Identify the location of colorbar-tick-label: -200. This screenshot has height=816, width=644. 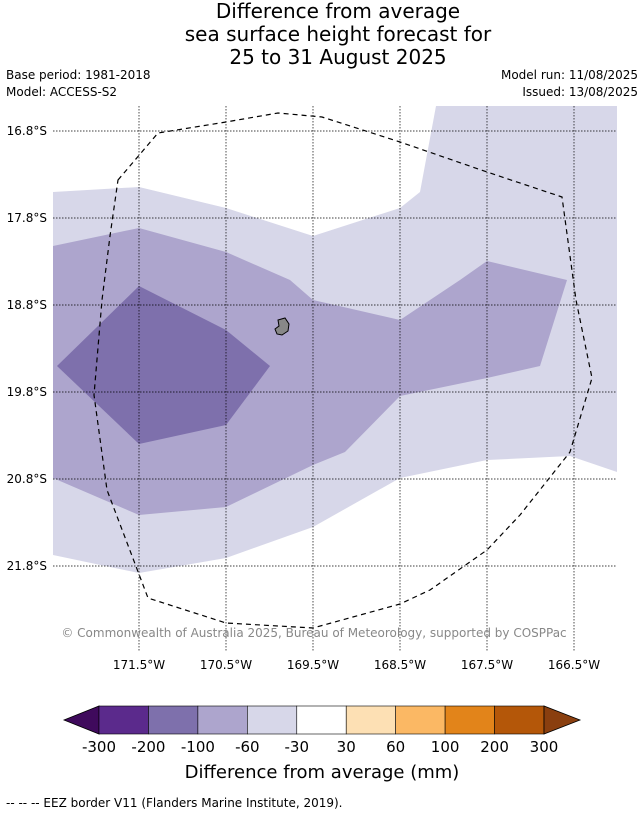
(148, 747).